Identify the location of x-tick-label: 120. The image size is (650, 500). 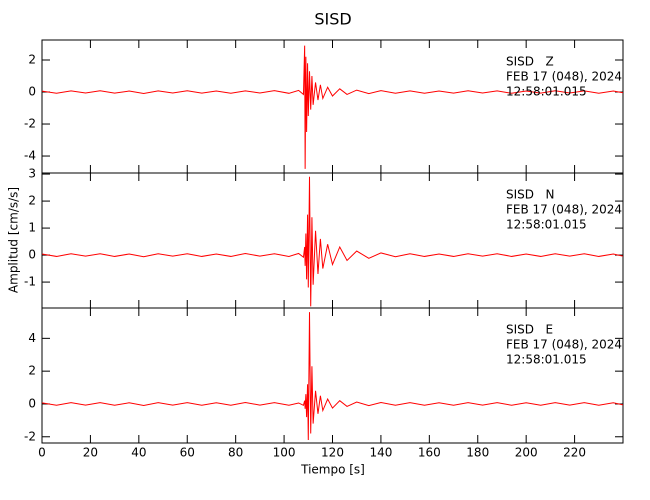
(332, 453).